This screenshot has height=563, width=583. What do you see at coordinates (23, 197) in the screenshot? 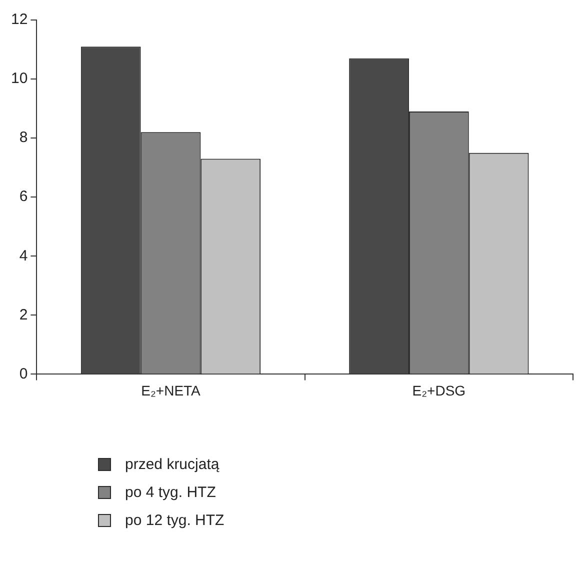
I see `y-tick-label: 6` at bounding box center [23, 197].